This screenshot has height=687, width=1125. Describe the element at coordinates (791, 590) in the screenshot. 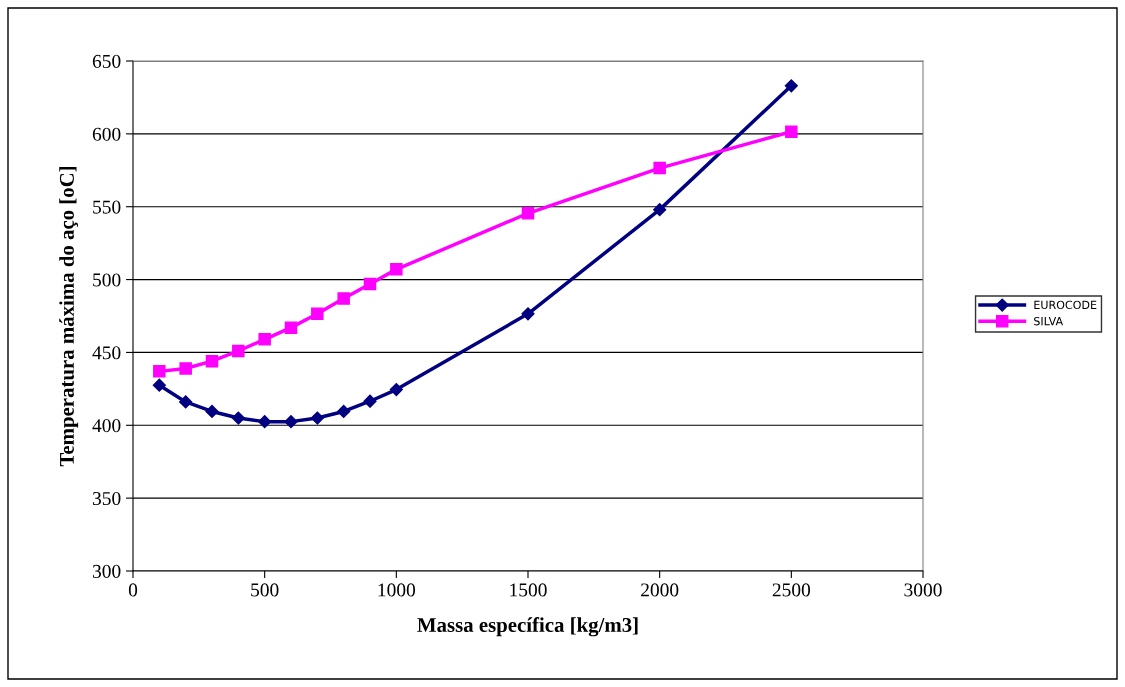

I see `x-tick-label: 2500` at that location.